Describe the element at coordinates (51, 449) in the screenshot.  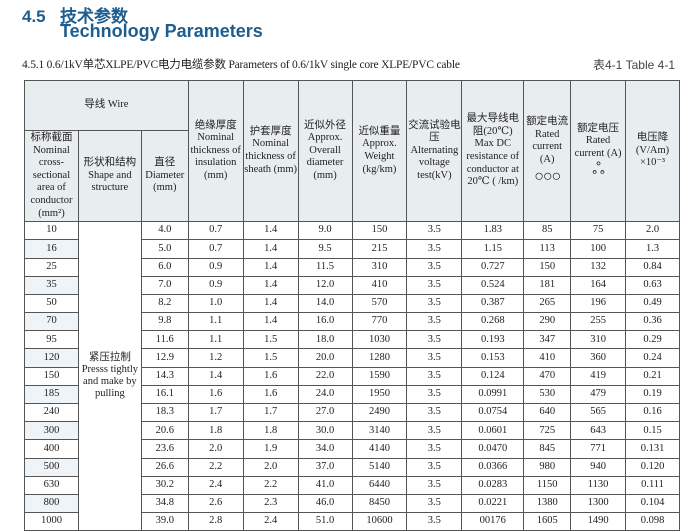
I see `table-cell: 400` at that location.